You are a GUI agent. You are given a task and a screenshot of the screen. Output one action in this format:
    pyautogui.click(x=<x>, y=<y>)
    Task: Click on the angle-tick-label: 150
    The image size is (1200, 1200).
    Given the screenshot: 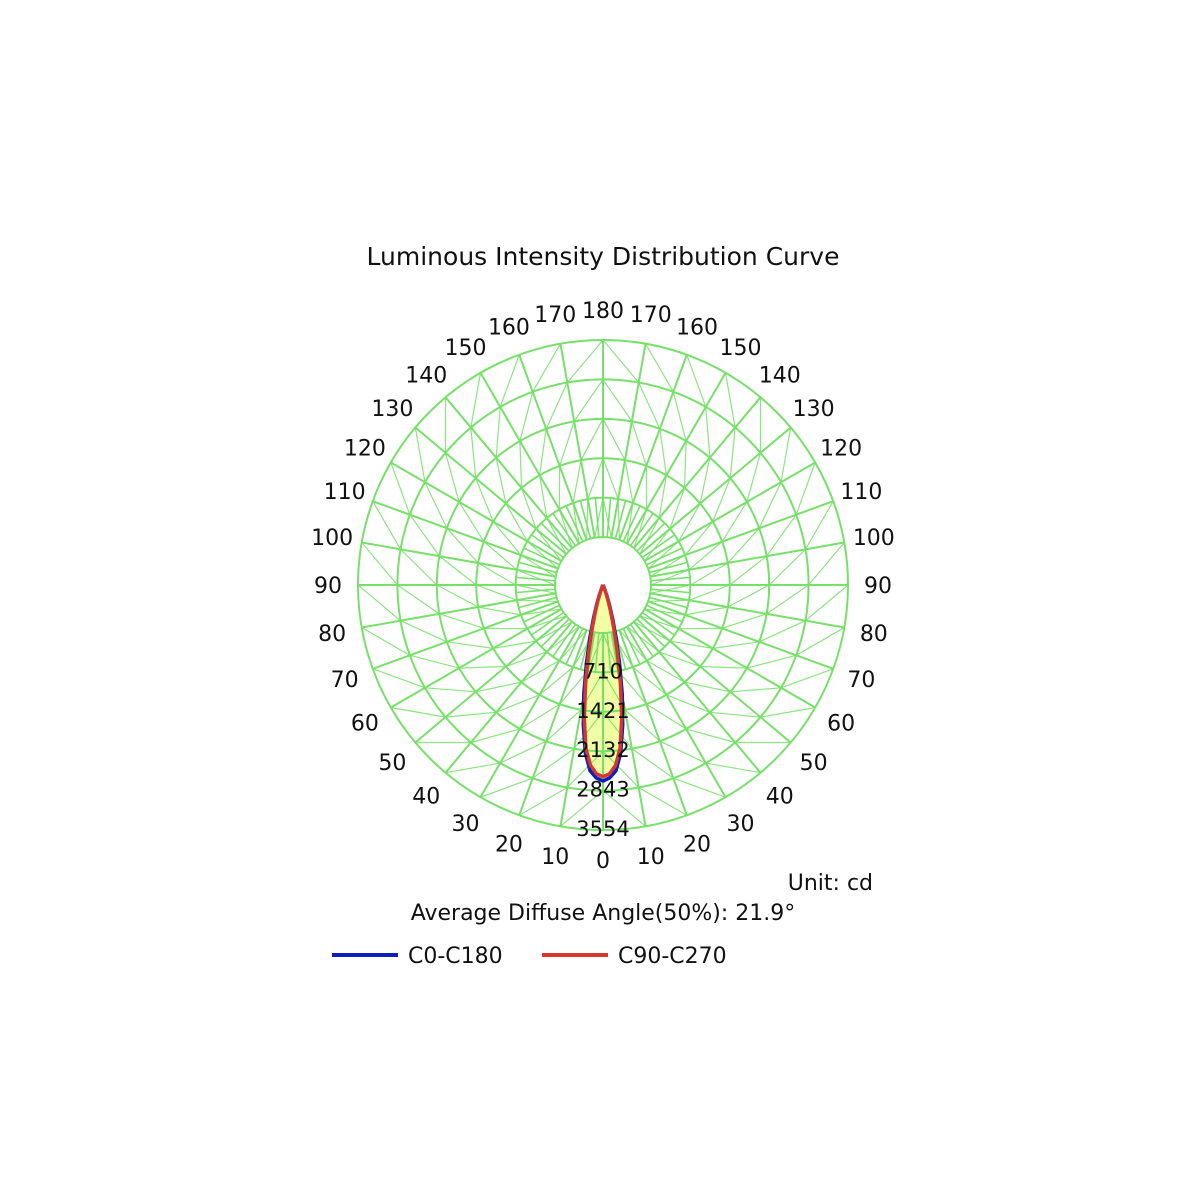 What is the action you would take?
    pyautogui.click(x=466, y=348)
    